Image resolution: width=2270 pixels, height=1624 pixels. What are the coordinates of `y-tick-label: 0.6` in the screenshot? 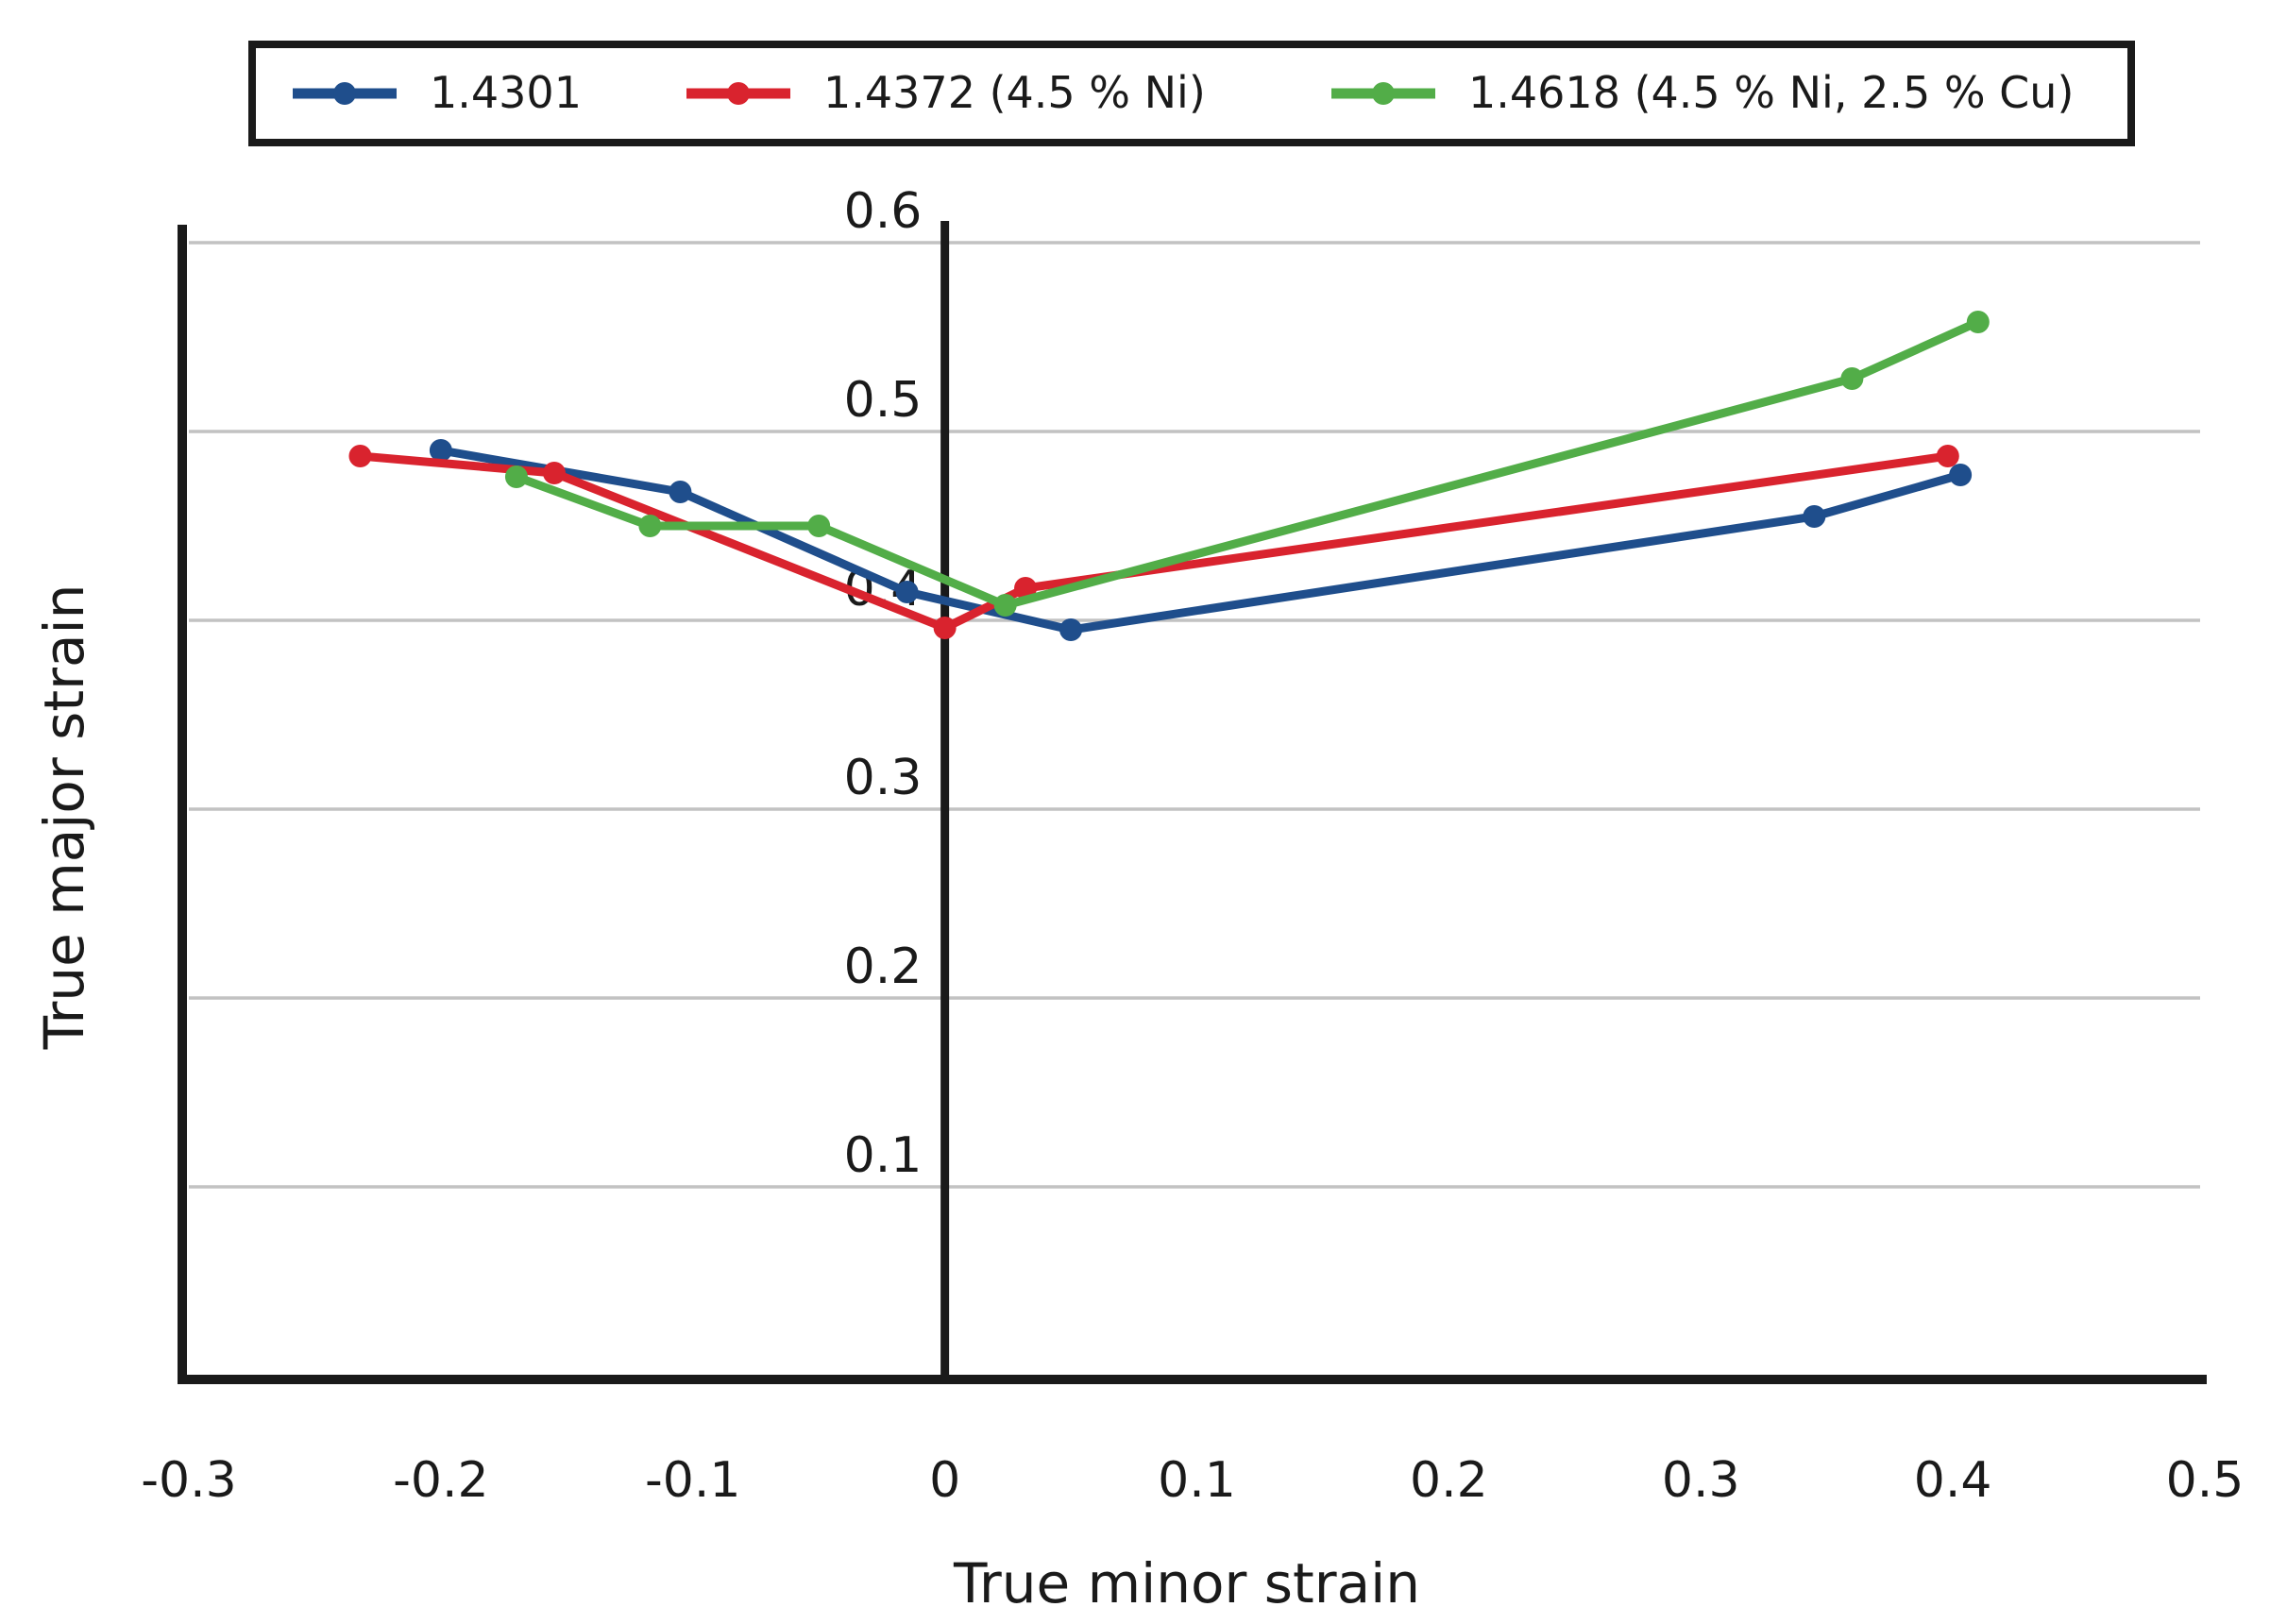 It's located at (884, 211).